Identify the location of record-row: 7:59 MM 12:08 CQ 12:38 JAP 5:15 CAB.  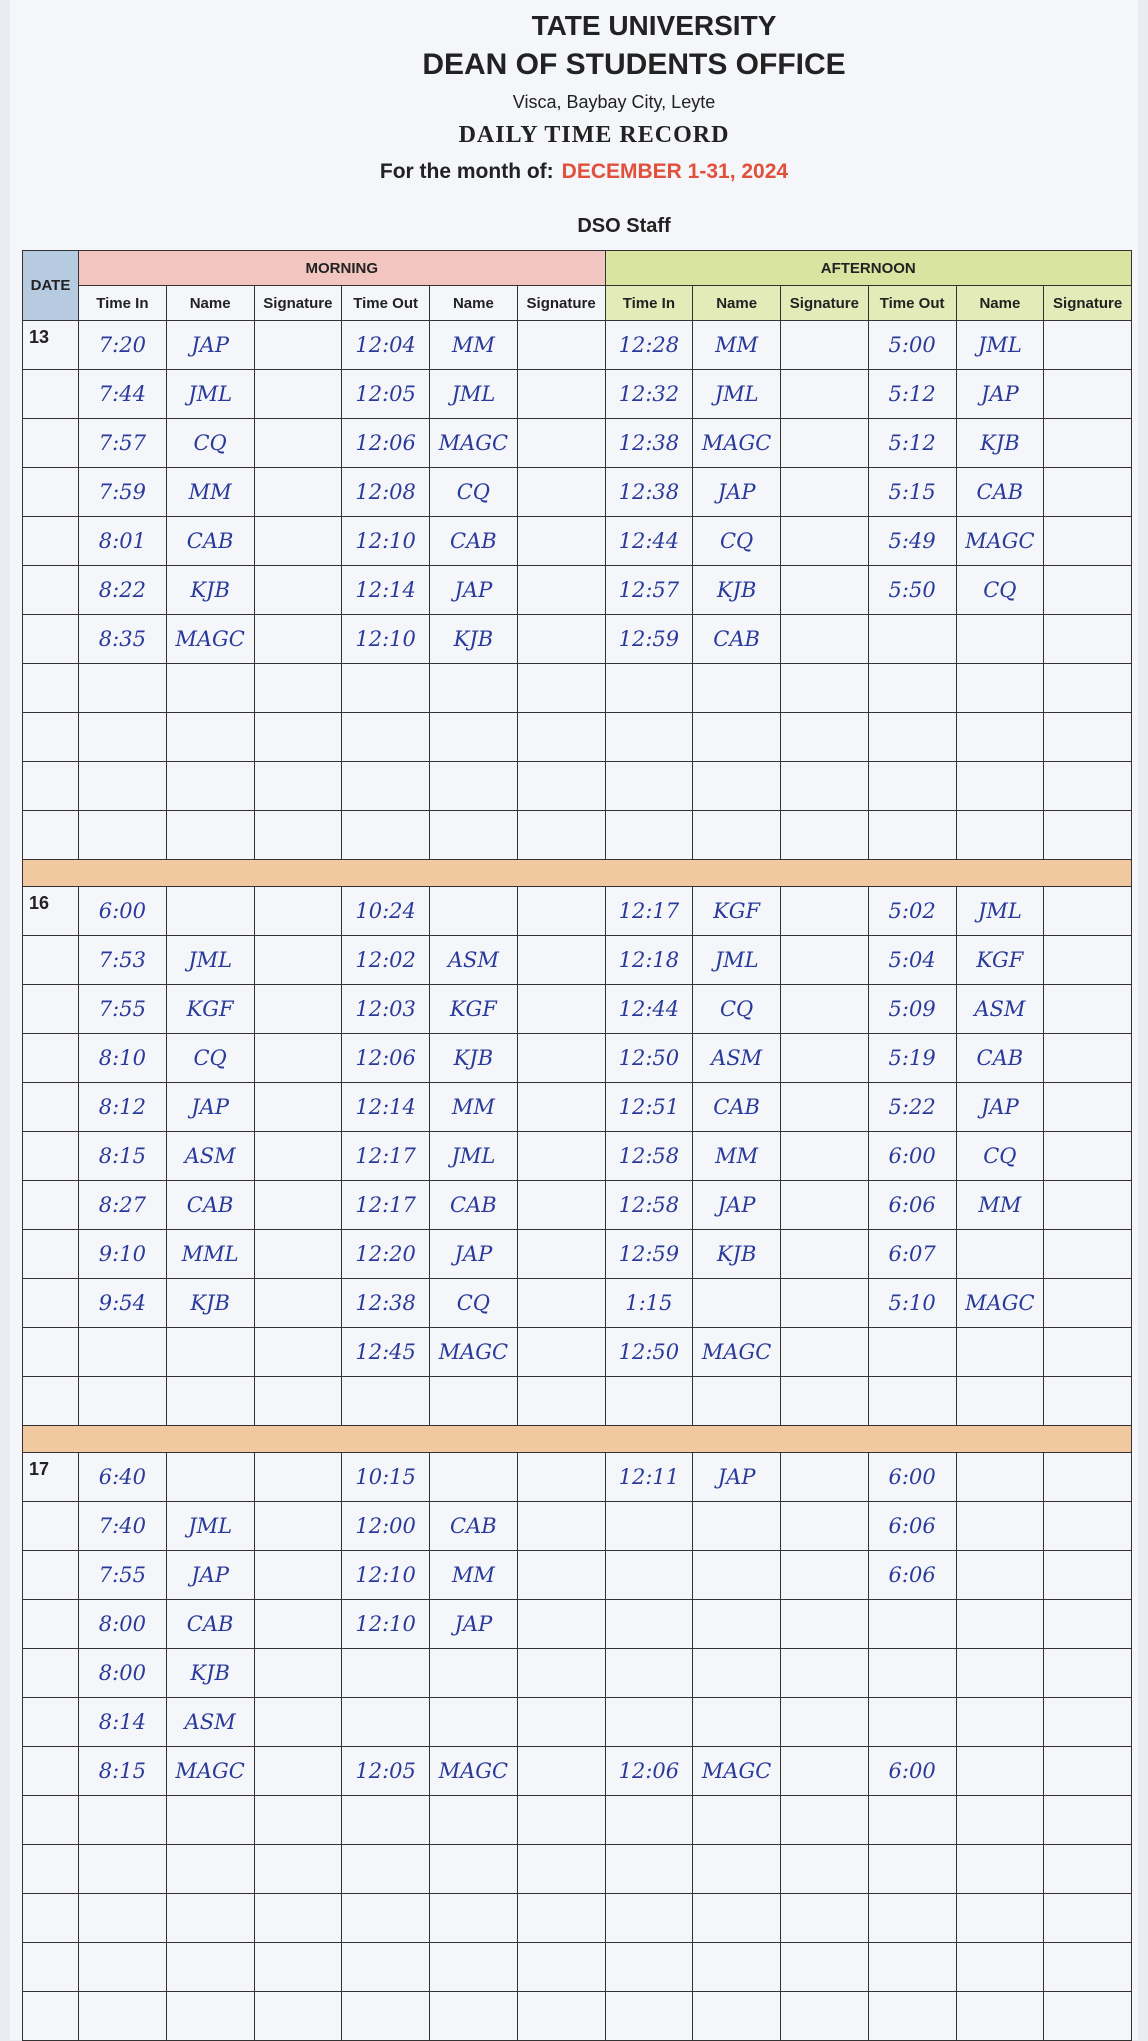
(577, 492).